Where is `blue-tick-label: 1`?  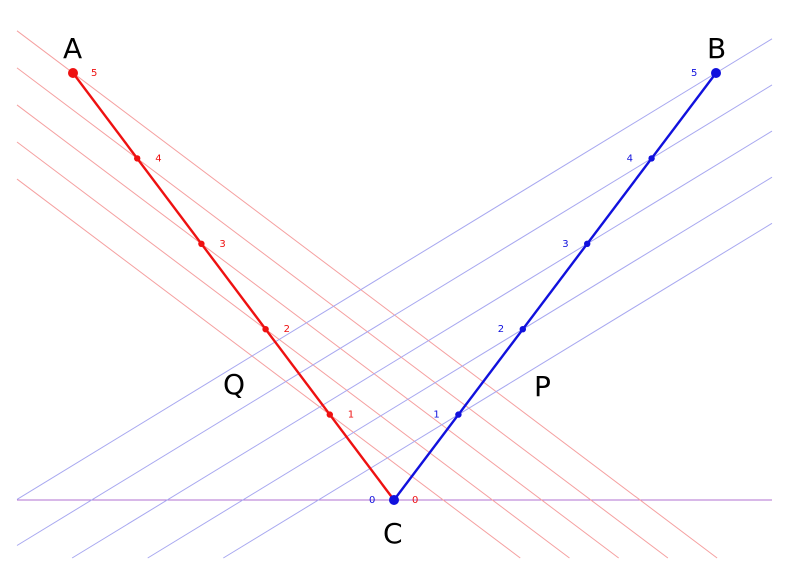
blue-tick-label: 1 is located at coordinates (436, 415).